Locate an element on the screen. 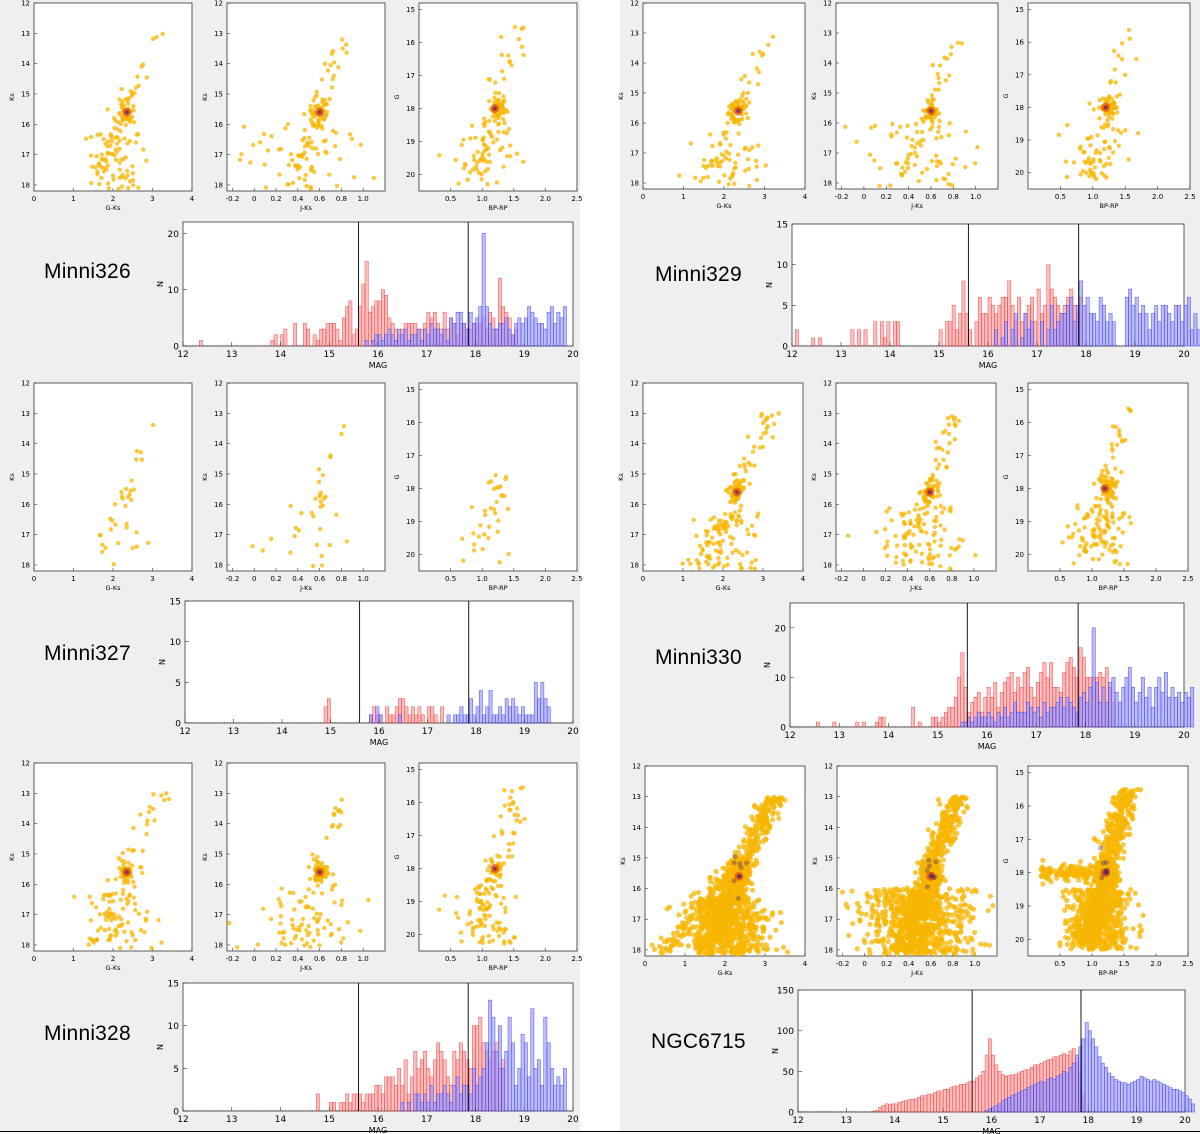  hist-xtick-label: 18 is located at coordinates (476, 732).